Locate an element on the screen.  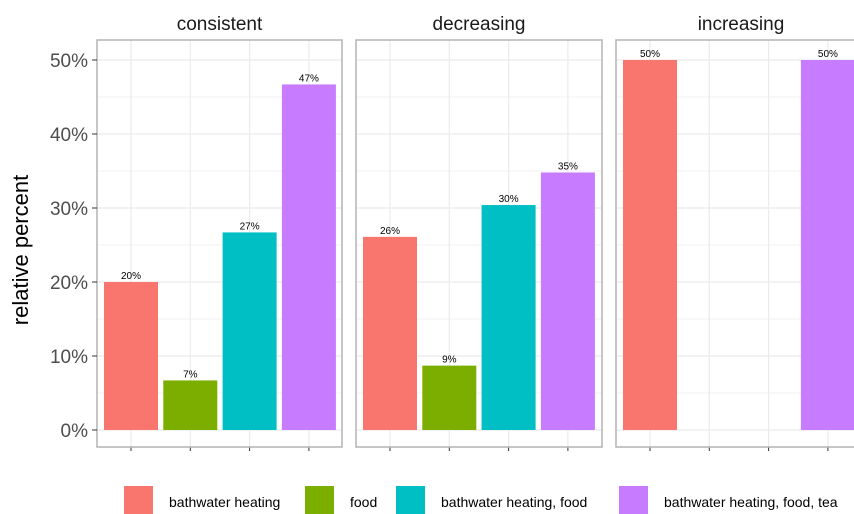
facet-strip-label: consistent is located at coordinates (220, 24).